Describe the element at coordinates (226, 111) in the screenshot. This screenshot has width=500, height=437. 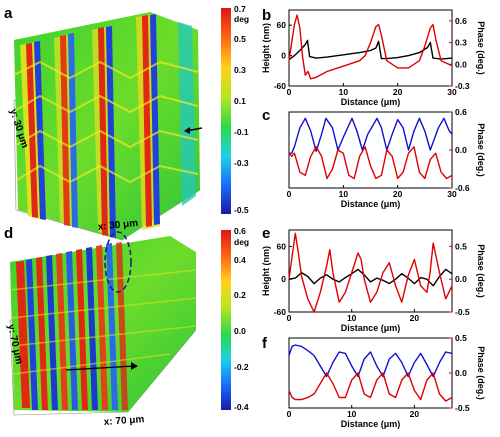
I see `map-a-colorbar` at that location.